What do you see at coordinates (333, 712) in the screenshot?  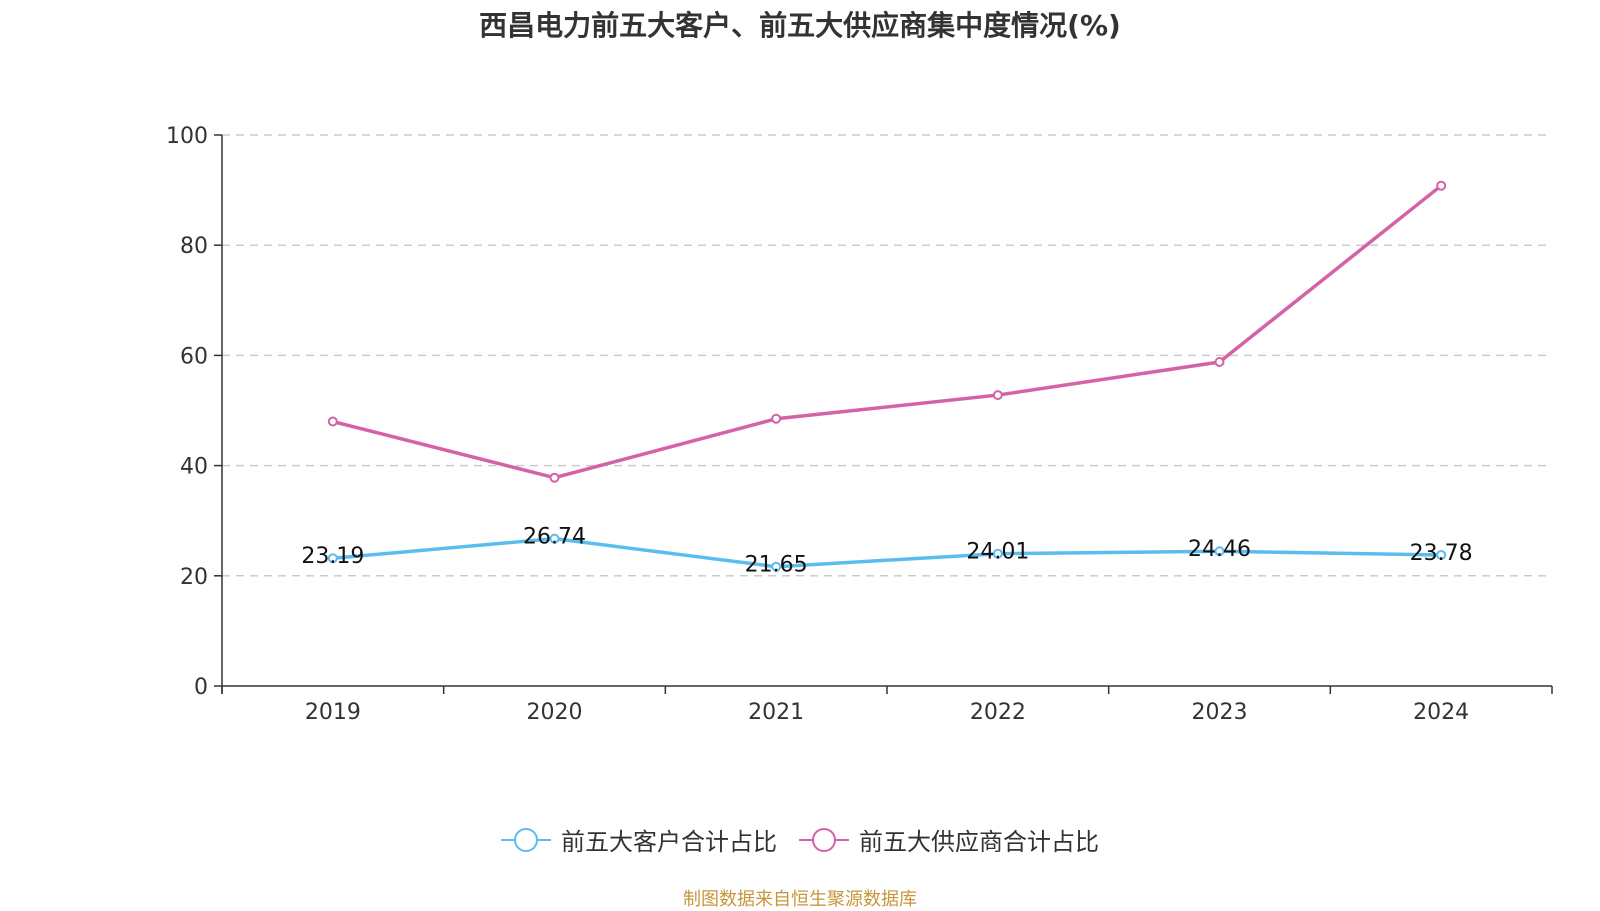 I see `x-tick-label: 2019` at bounding box center [333, 712].